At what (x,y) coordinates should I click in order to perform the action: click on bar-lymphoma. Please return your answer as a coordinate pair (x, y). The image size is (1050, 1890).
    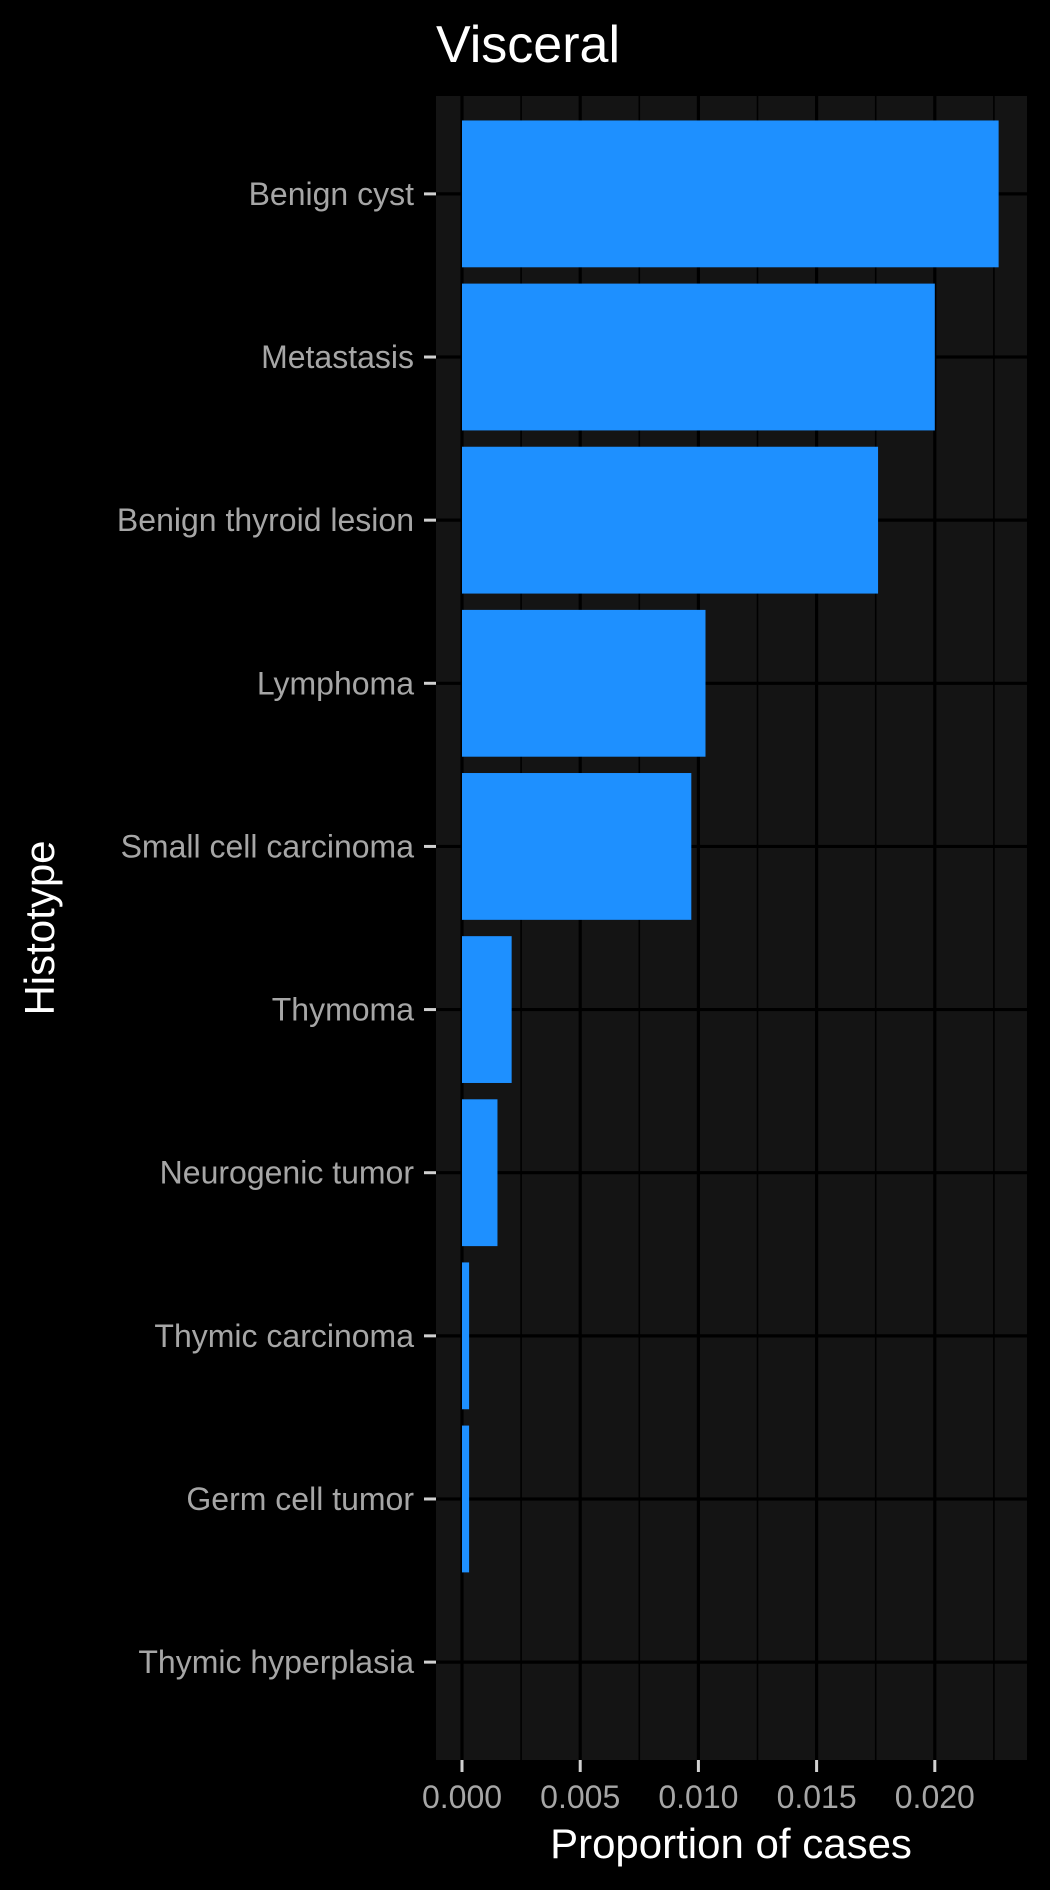
    Looking at the image, I should click on (584, 683).